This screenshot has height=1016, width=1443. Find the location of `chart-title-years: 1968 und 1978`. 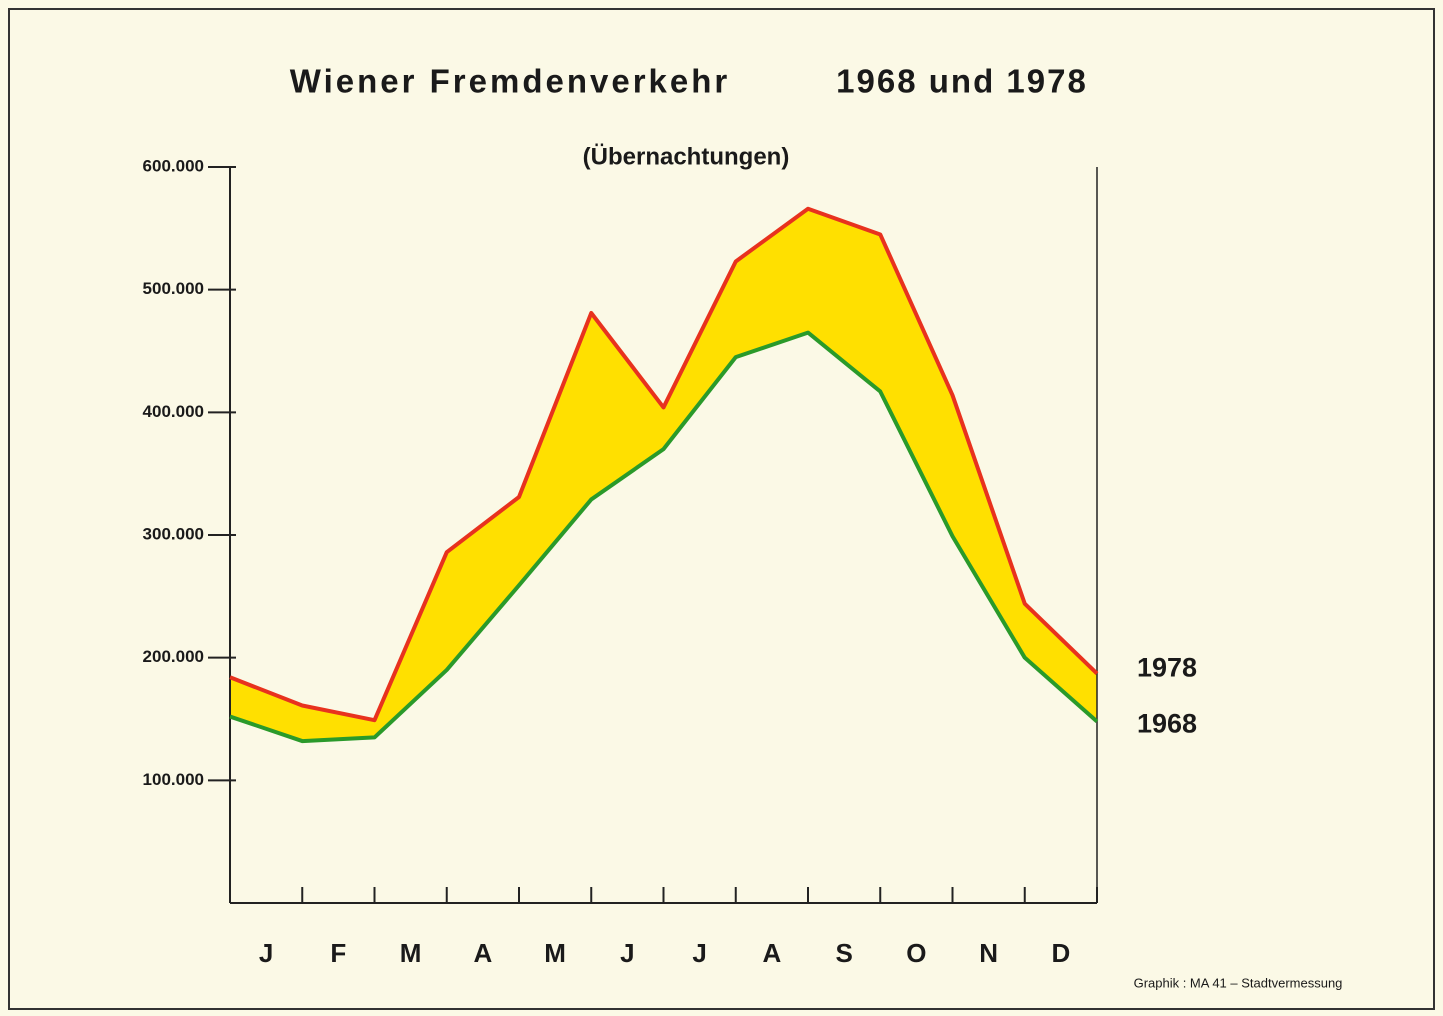

chart-title-years: 1968 und 1978 is located at coordinates (962, 81).